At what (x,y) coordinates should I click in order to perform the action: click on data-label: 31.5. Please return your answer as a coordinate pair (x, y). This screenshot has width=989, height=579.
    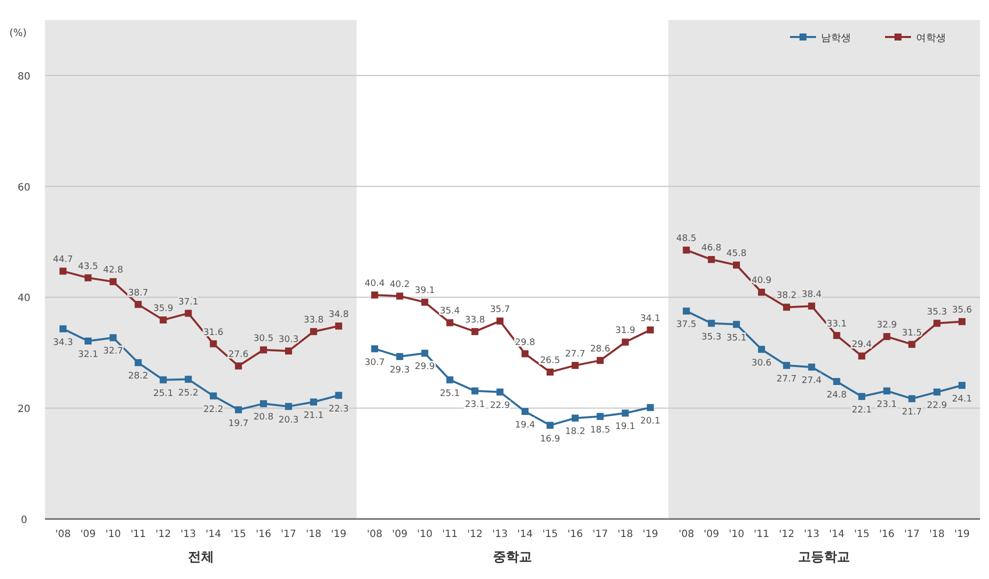
    Looking at the image, I should click on (912, 333).